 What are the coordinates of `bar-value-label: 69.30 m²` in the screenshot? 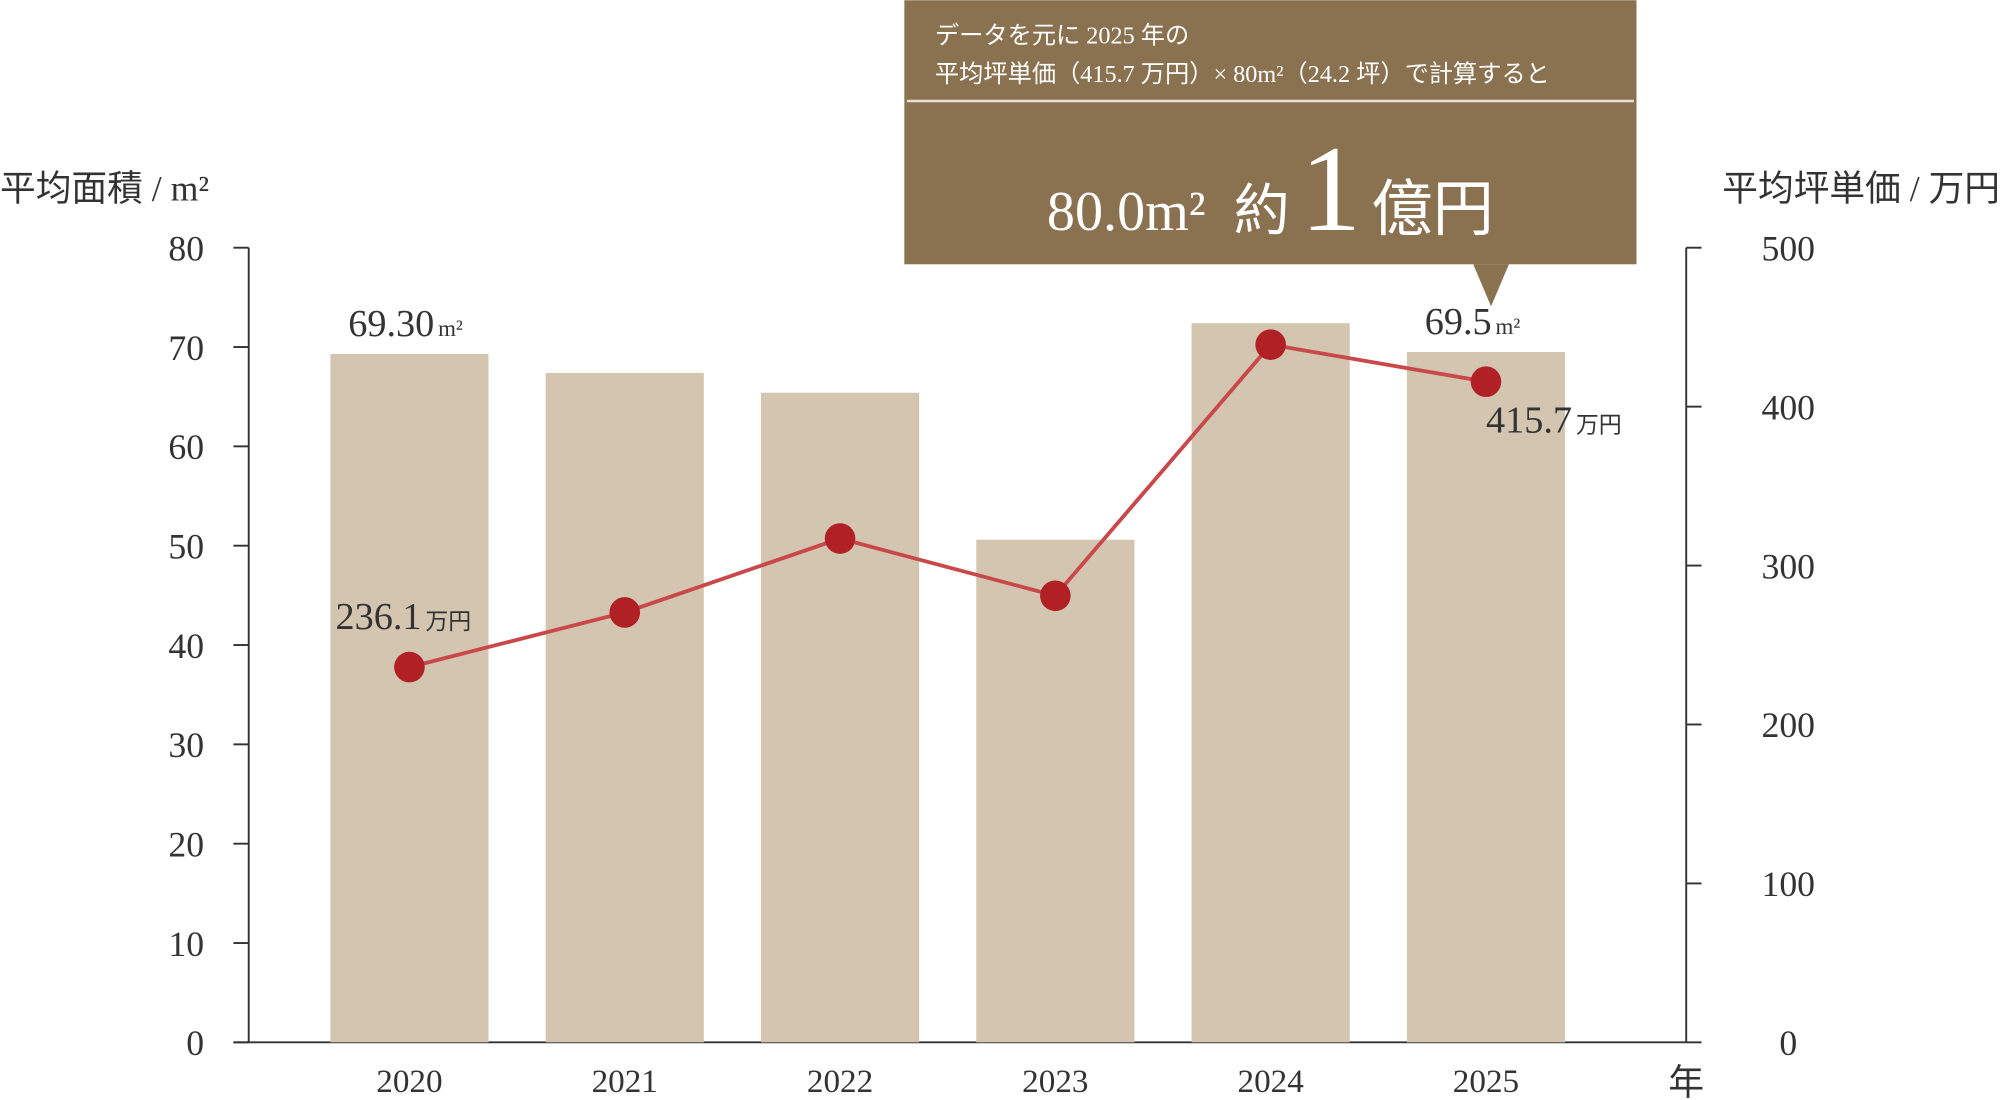 It's located at (405, 324).